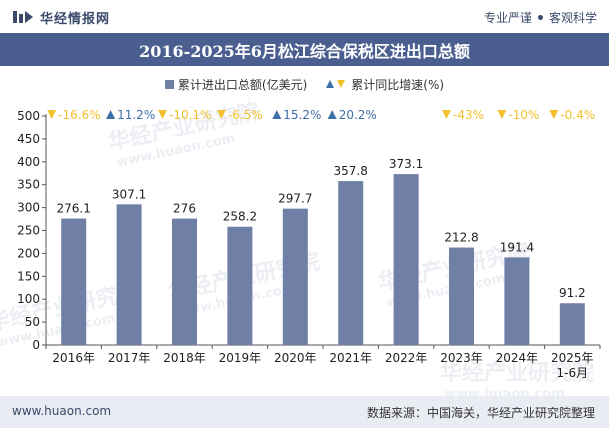 The width and height of the screenshot is (609, 428). I want to click on bar-value-label: 276.1, so click(74, 209).